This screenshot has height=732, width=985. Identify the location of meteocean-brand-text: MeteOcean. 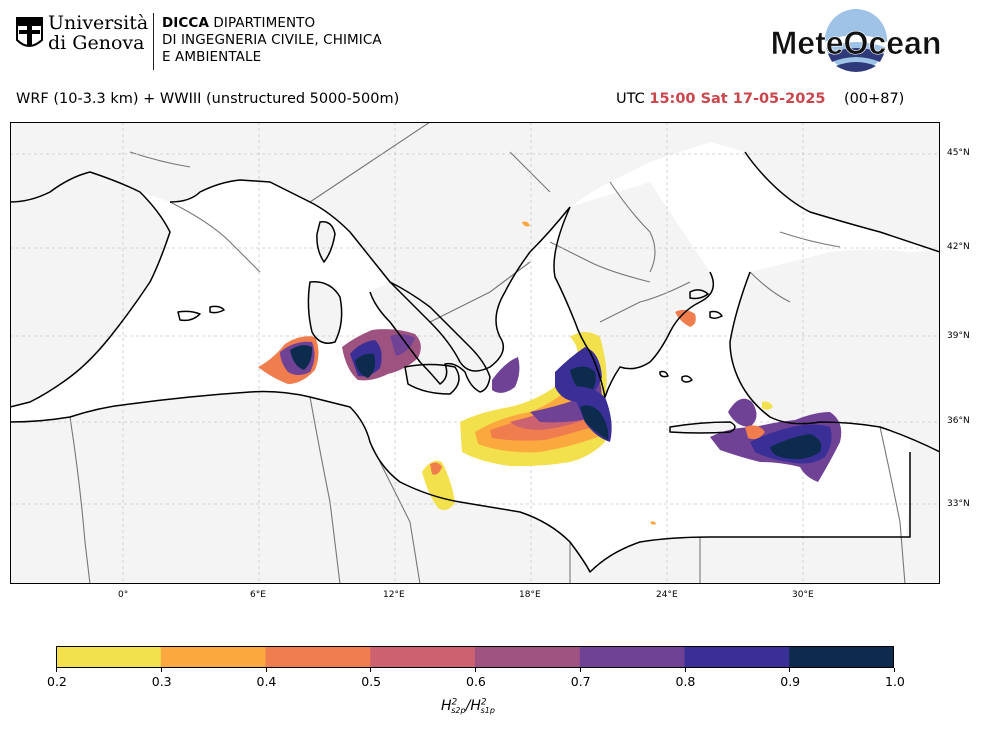
(856, 43).